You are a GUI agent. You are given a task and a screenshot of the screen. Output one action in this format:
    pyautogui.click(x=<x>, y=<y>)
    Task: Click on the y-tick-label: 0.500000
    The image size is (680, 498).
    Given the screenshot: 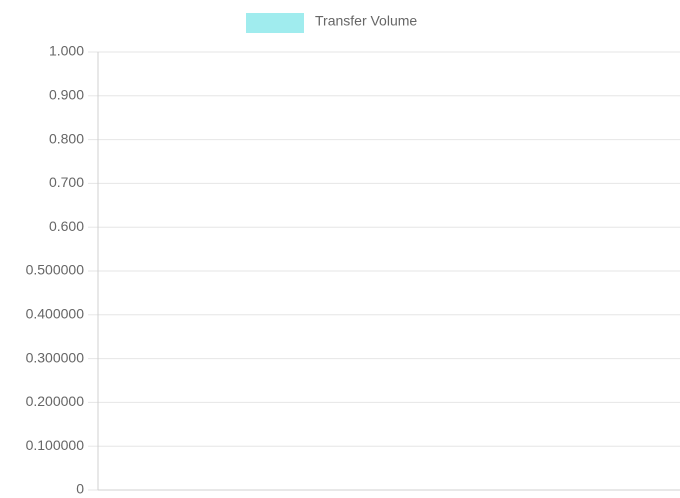 What is the action you would take?
    pyautogui.click(x=55, y=270)
    